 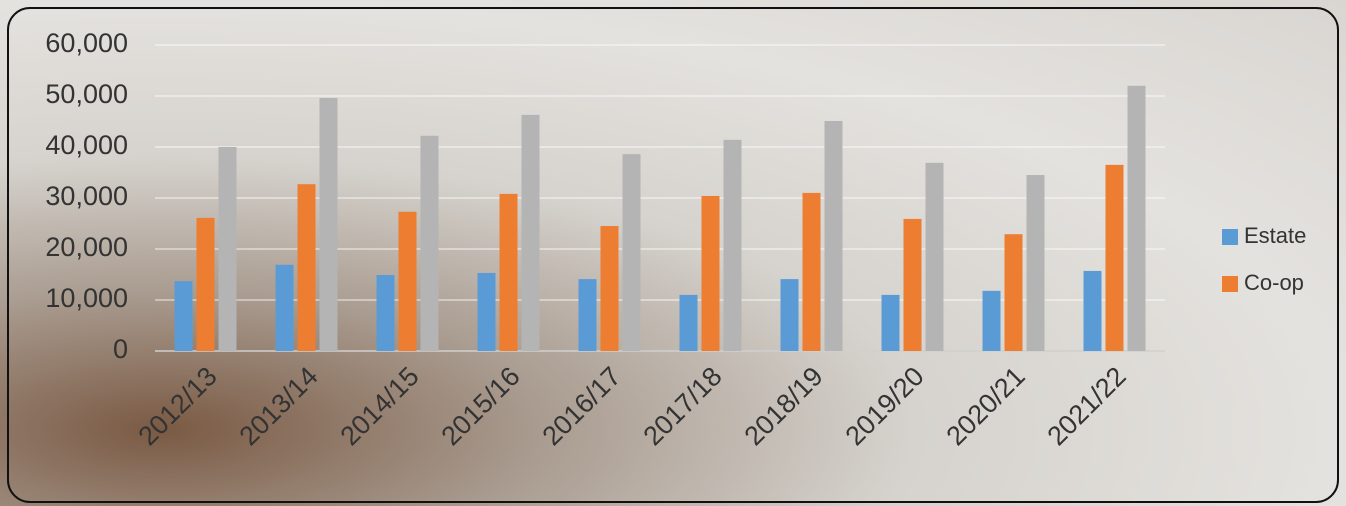 What do you see at coordinates (683, 406) in the screenshot?
I see `x-tick-label: 2017/18` at bounding box center [683, 406].